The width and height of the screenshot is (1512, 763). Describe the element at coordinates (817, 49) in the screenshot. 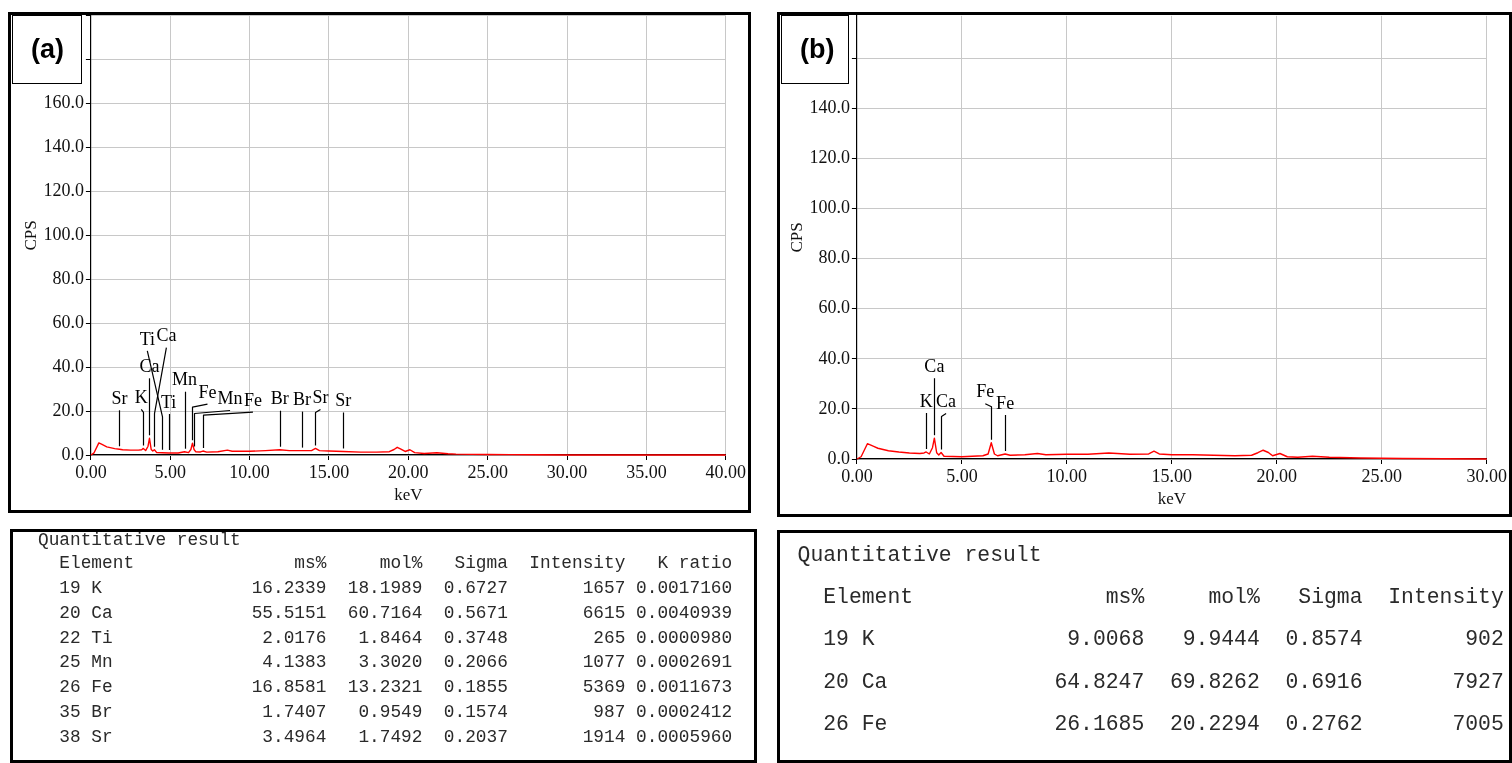

I see `text: (b)` at that location.